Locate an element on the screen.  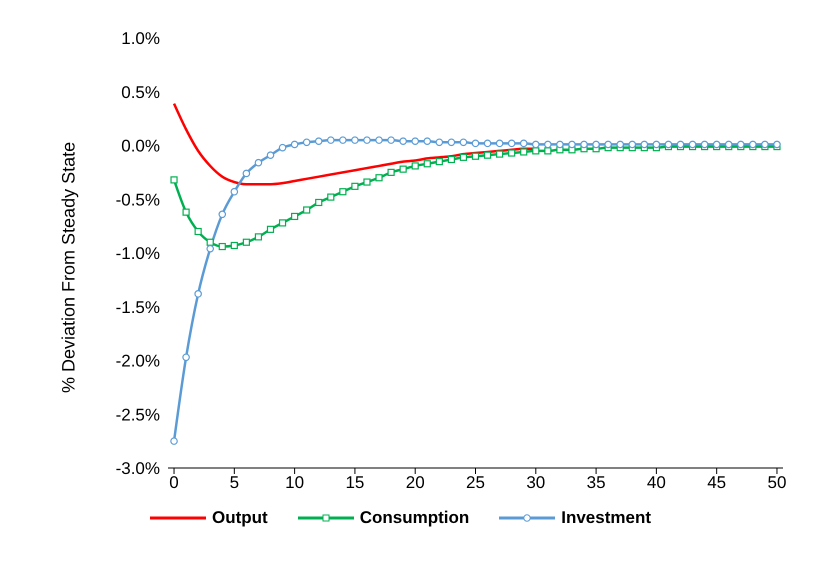
x-tick-label: 20 is located at coordinates (415, 482).